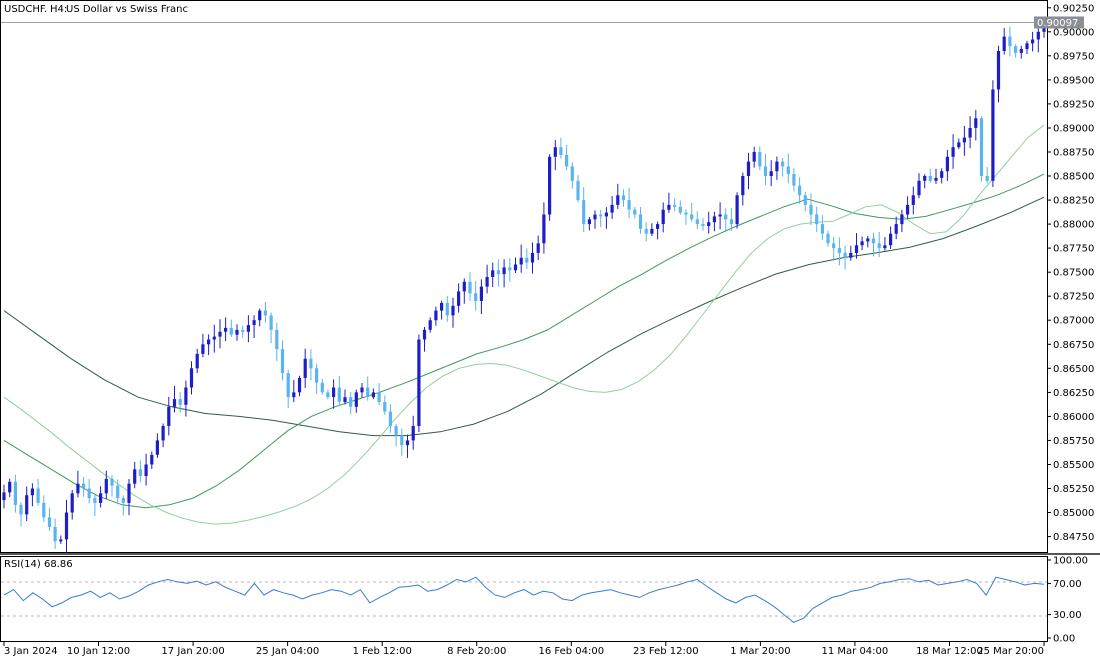 The image size is (1100, 664). Describe the element at coordinates (58, 9) in the screenshot. I see `timeframe-label: H4:` at that location.